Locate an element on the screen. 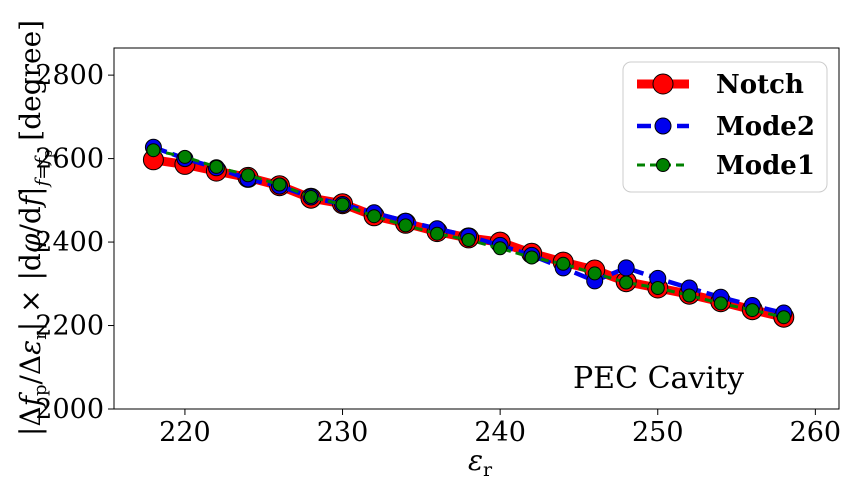  legend-entry-notch: Notch is located at coordinates (720, 85).